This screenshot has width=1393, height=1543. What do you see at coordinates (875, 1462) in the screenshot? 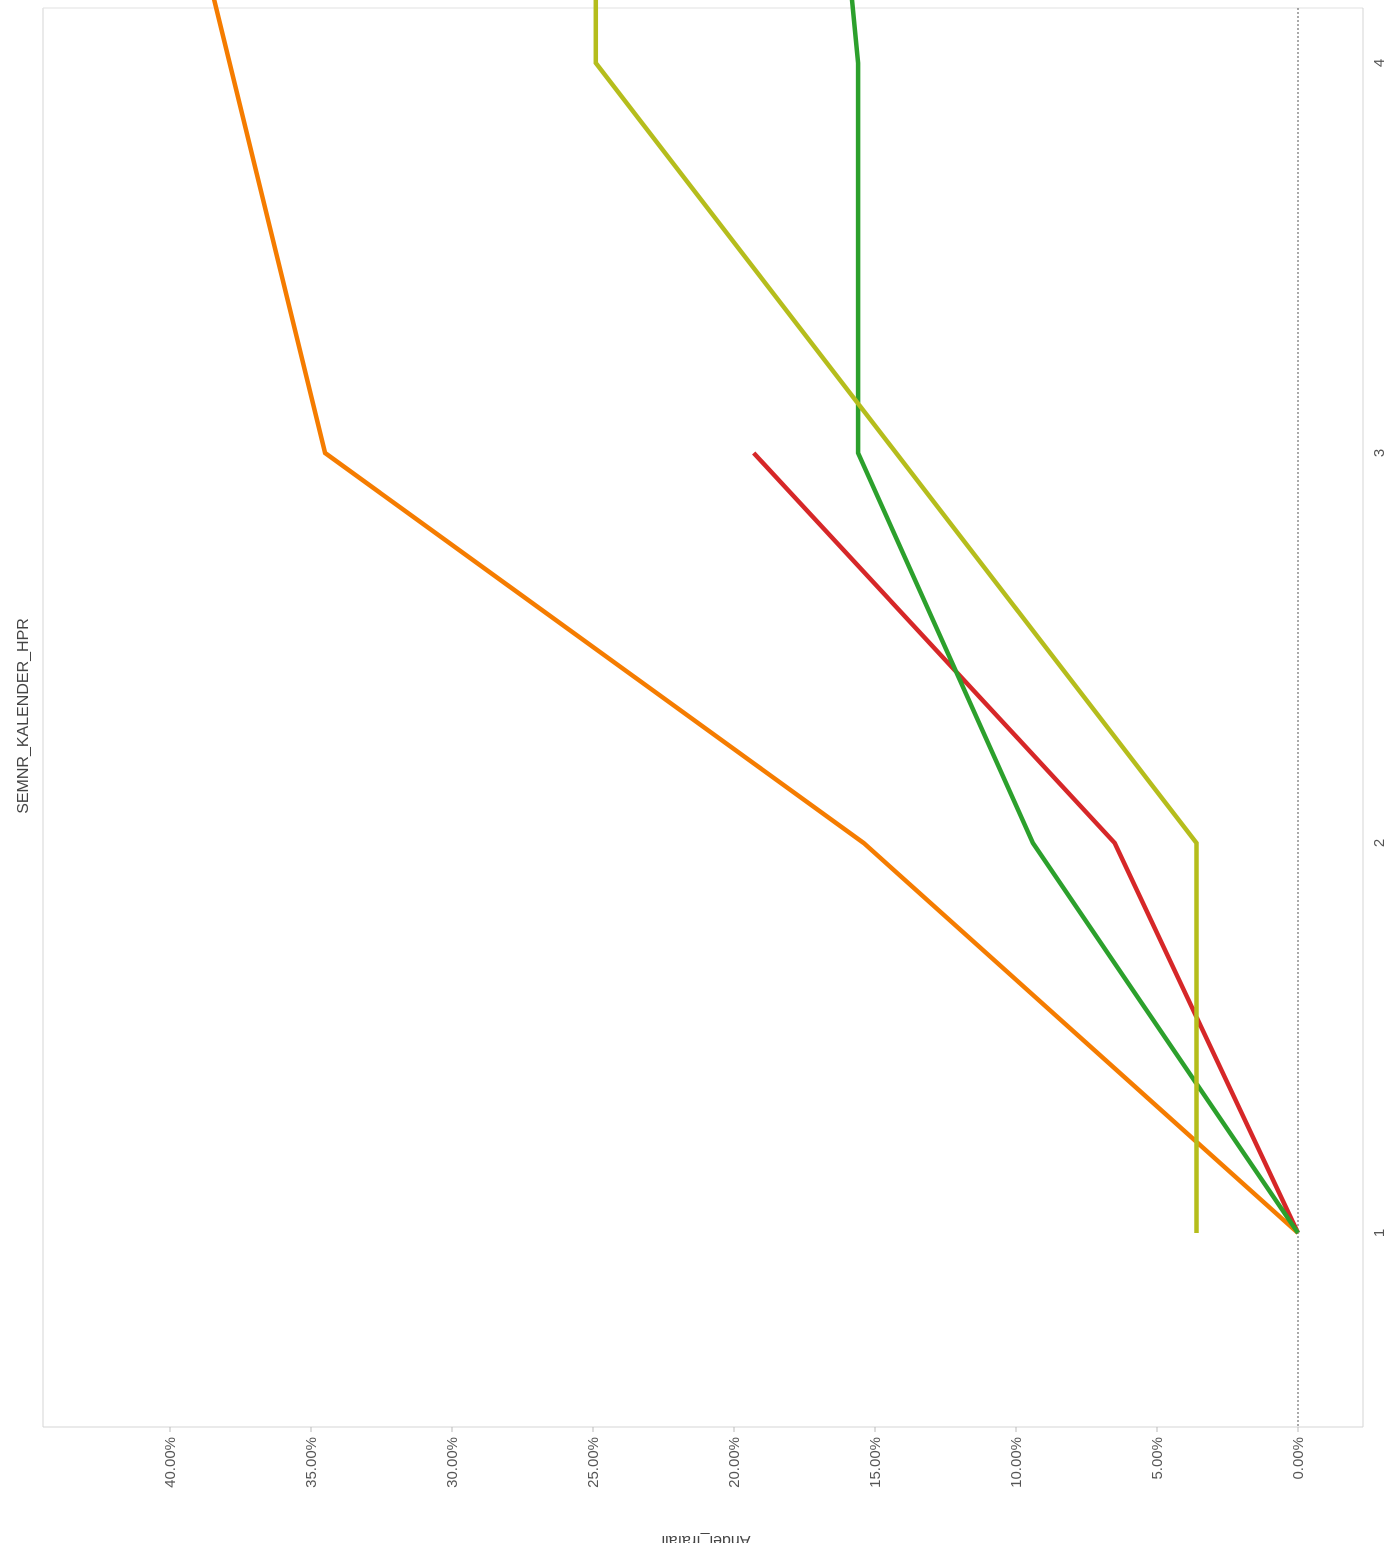
I see `y-tick-label: 15.00%` at bounding box center [875, 1462].